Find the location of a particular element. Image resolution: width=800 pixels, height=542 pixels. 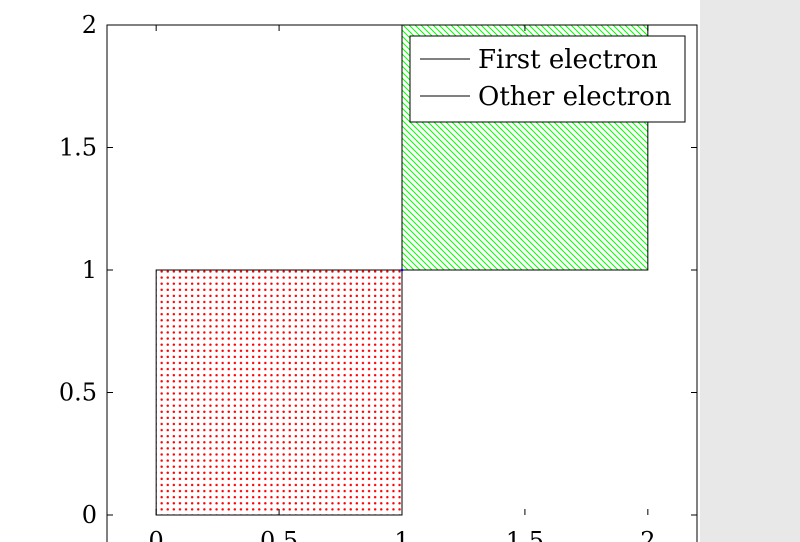

y-tick-label: 1.5 is located at coordinates (78, 148).